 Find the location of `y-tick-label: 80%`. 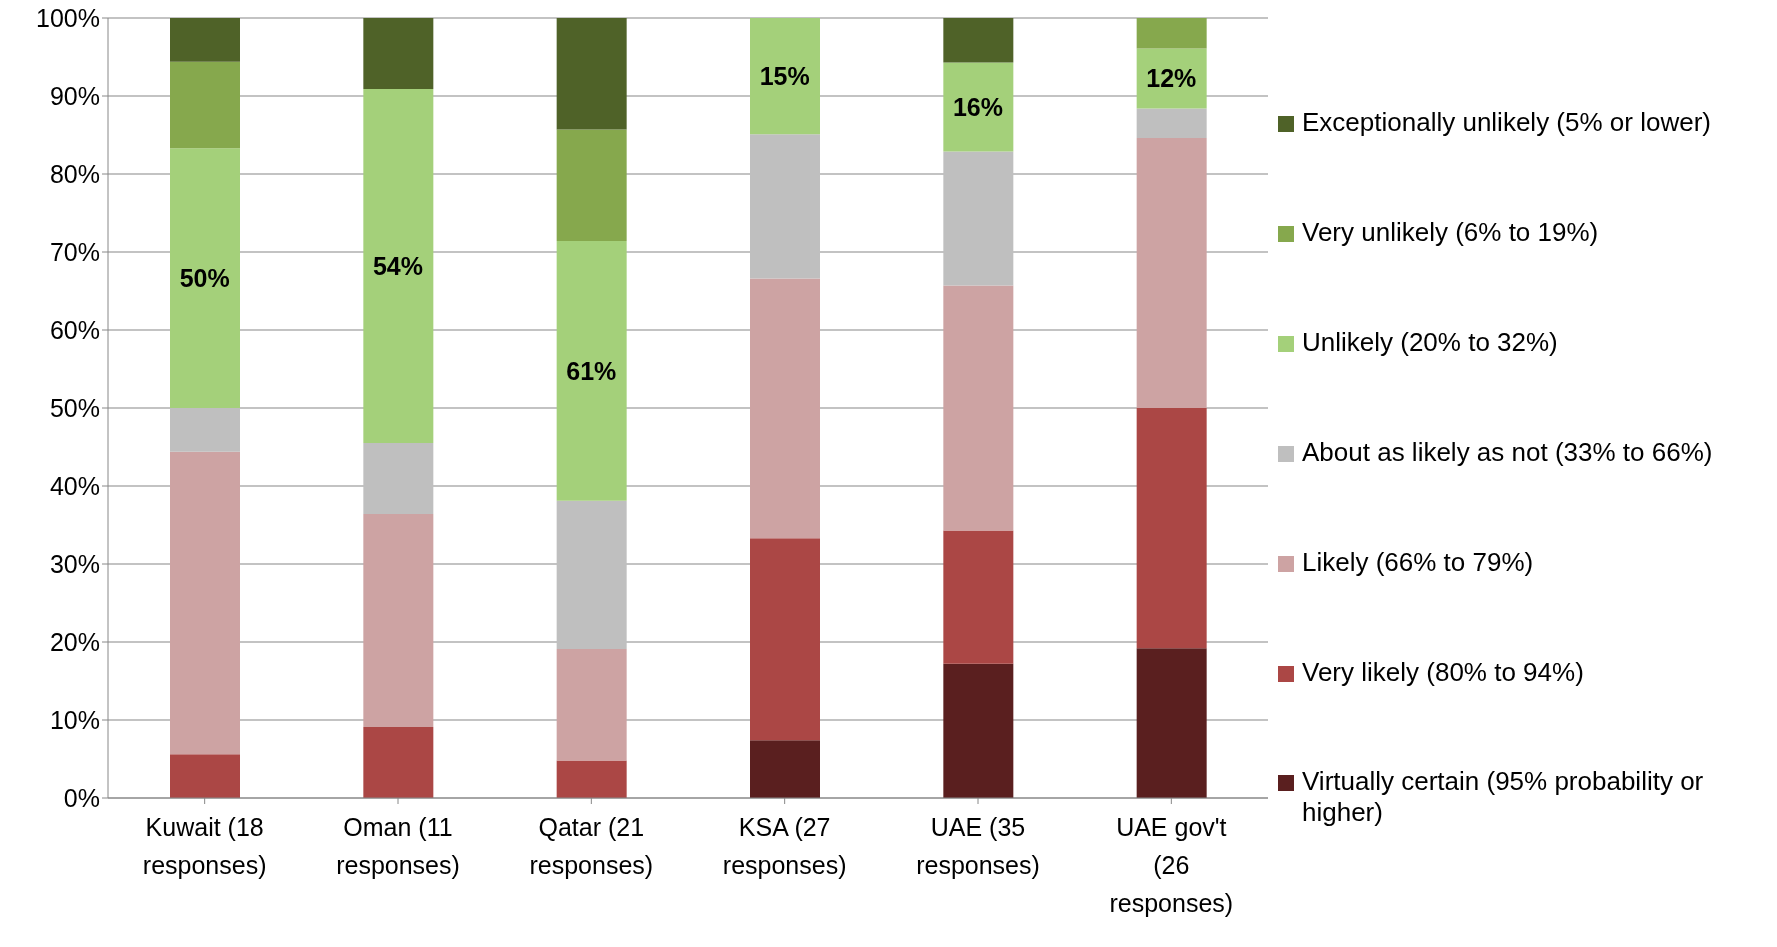

y-tick-label: 80% is located at coordinates (74, 173).